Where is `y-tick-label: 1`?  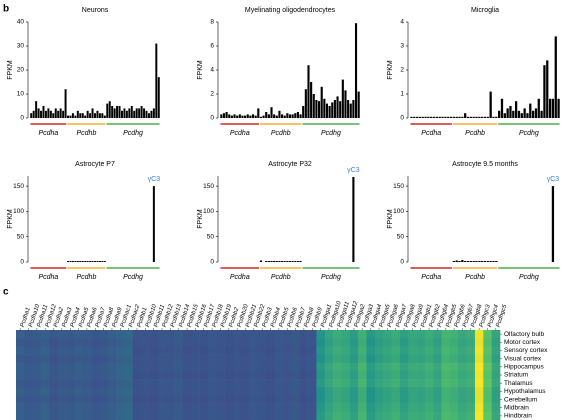
y-tick-label: 1 is located at coordinates (402, 94).